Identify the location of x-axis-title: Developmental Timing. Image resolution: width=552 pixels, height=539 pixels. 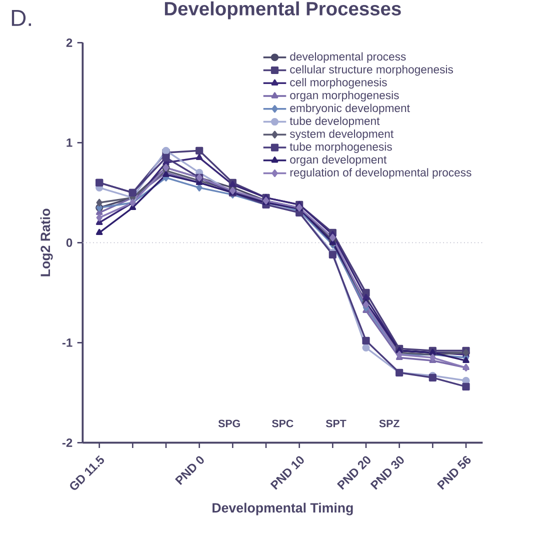
(282, 509).